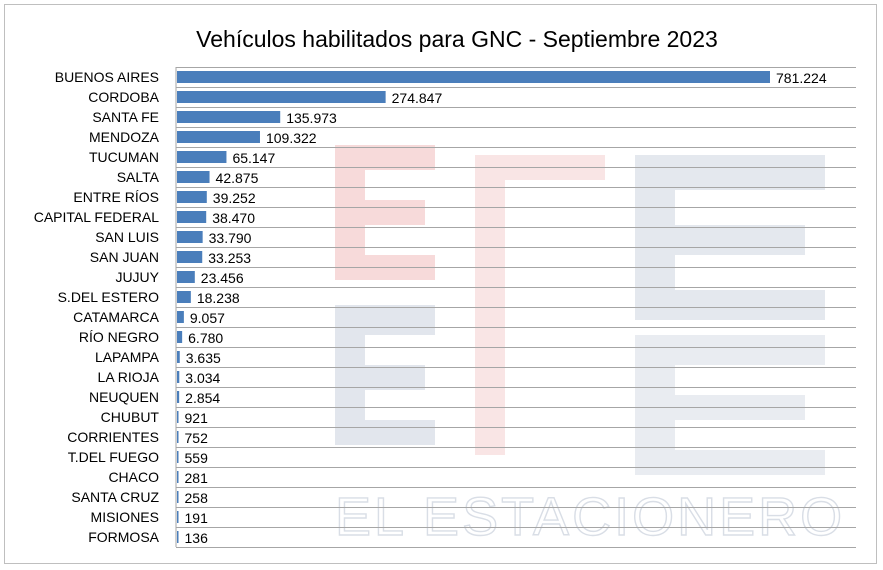 This screenshot has height=570, width=883. What do you see at coordinates (129, 377) in the screenshot?
I see `category-label: LA RIOJA` at bounding box center [129, 377].